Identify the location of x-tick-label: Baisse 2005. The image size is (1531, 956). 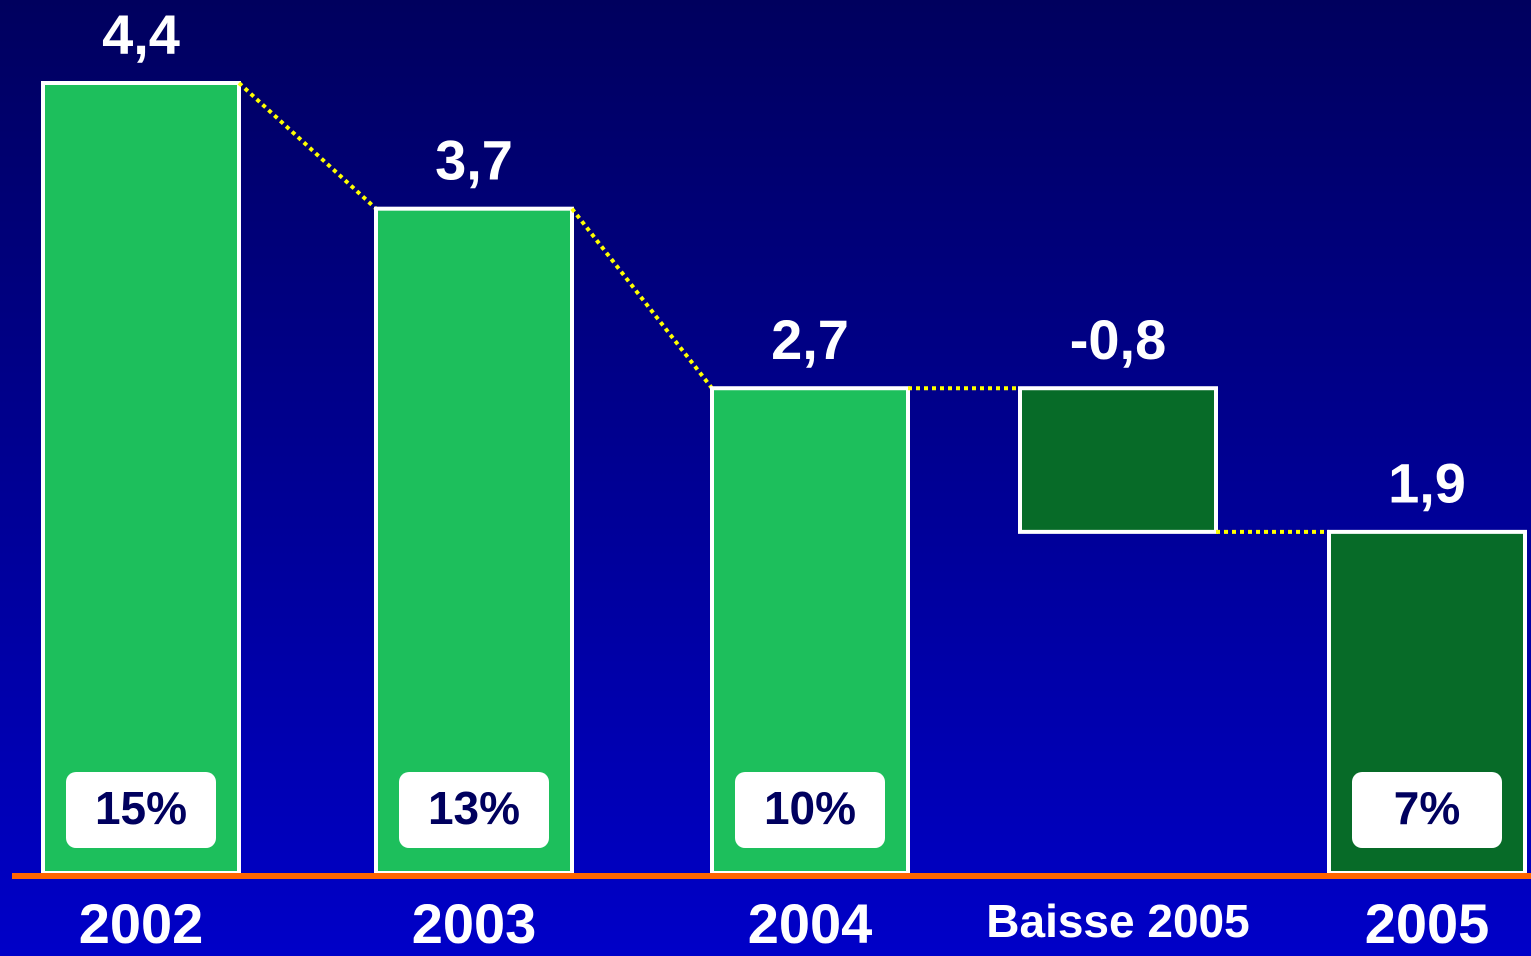
(1117, 921).